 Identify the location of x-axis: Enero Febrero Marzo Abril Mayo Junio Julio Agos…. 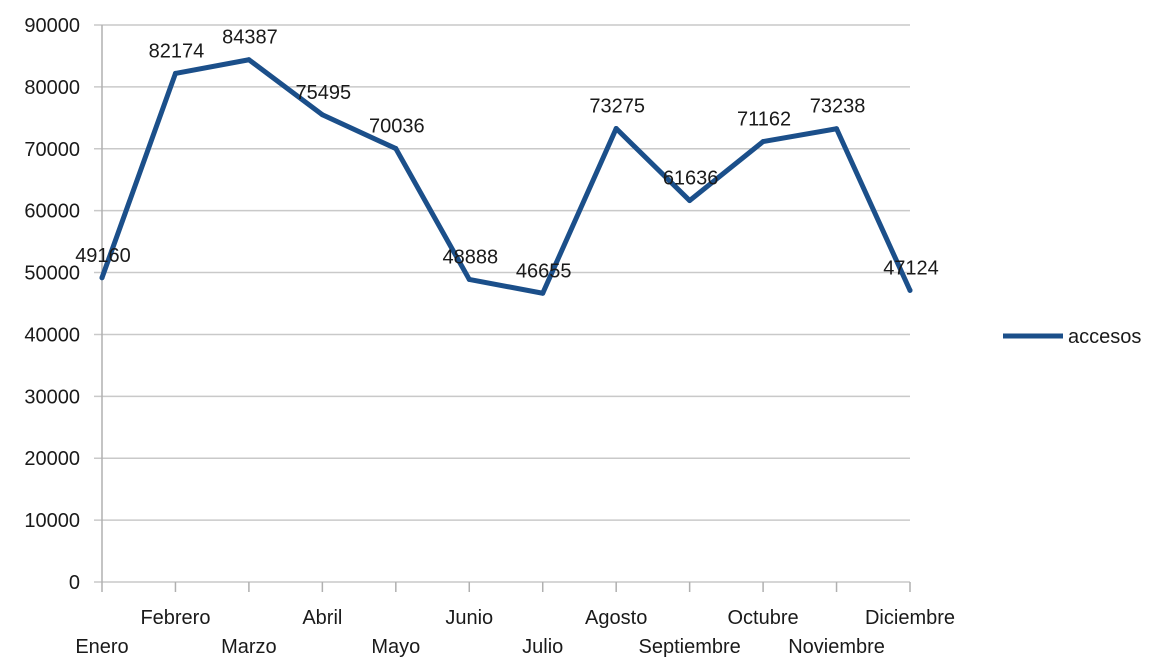
(515, 620).